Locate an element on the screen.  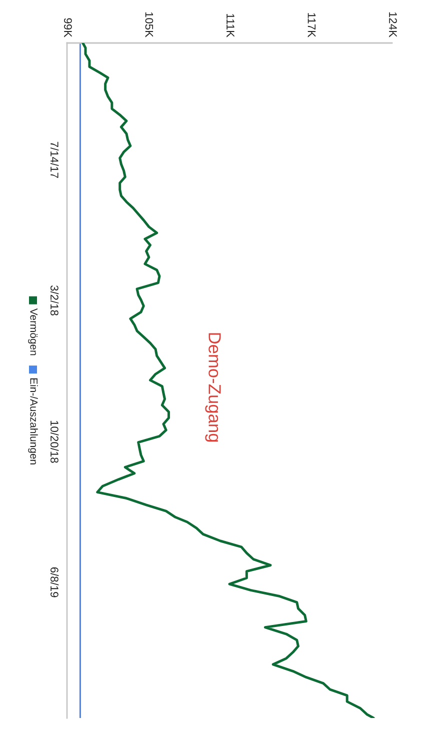
y-tick-label: 7/14/17 is located at coordinates (54, 160).